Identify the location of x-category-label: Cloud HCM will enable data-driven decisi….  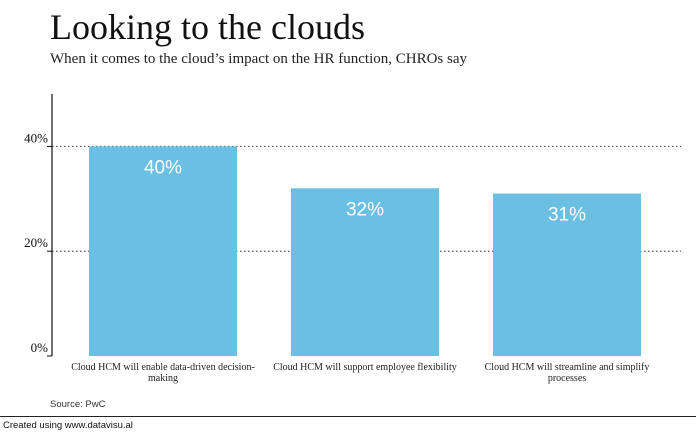
(163, 373).